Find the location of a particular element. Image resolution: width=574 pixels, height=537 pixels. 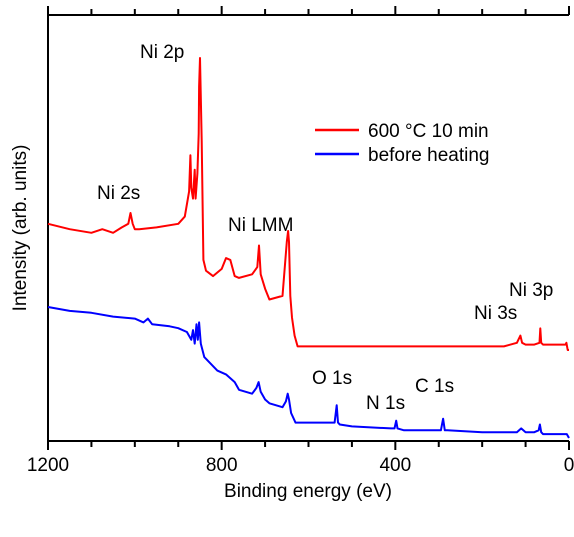

x-tick-label-800: 800 is located at coordinates (222, 465).